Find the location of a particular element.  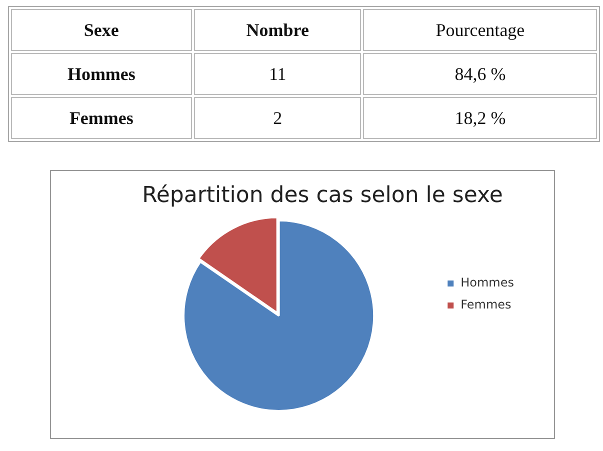

text: Nombre is located at coordinates (278, 30).